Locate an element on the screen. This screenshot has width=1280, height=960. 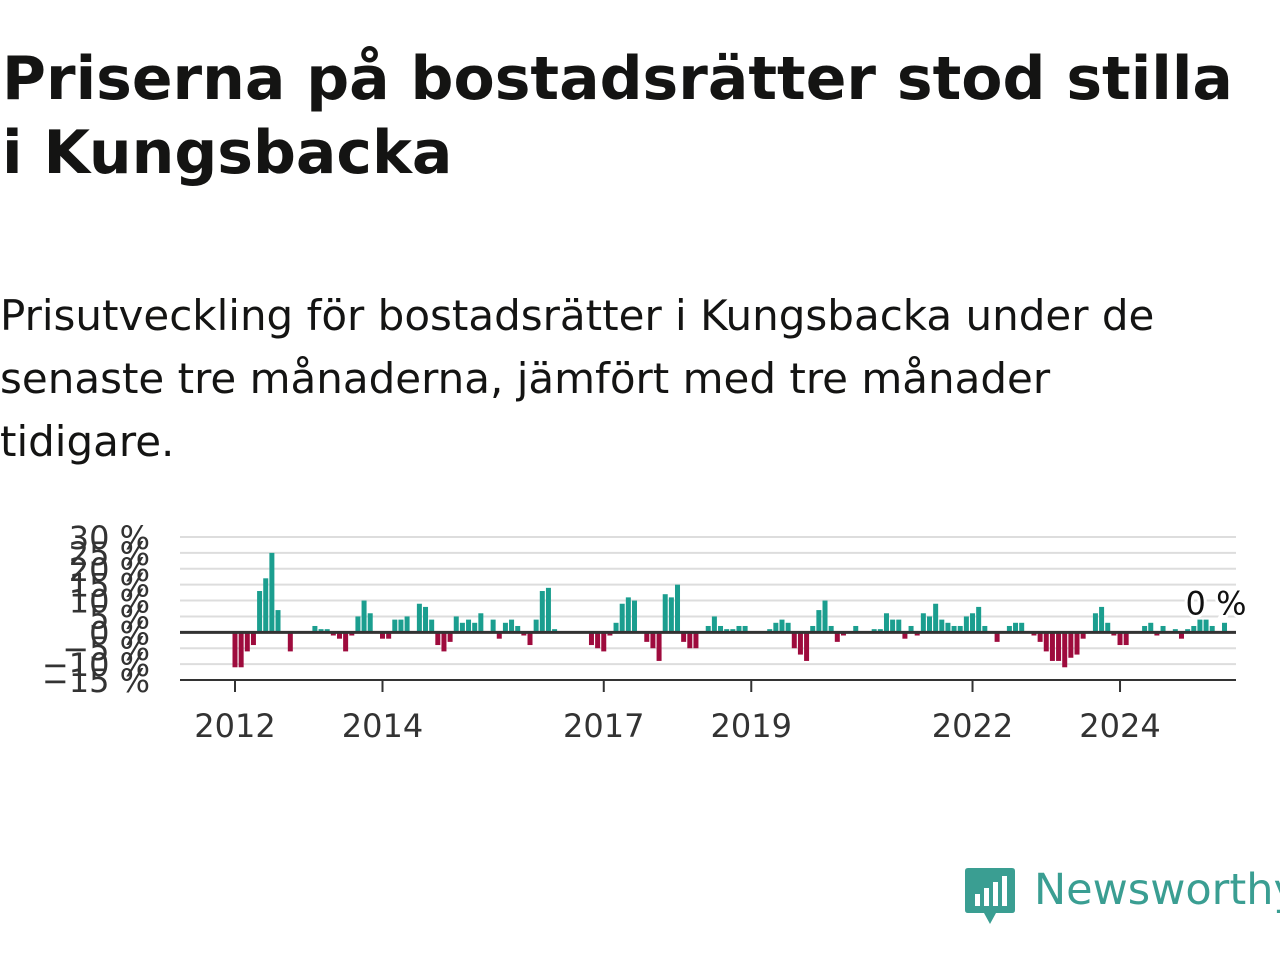
x-tick-label: 2014 is located at coordinates (382, 726).